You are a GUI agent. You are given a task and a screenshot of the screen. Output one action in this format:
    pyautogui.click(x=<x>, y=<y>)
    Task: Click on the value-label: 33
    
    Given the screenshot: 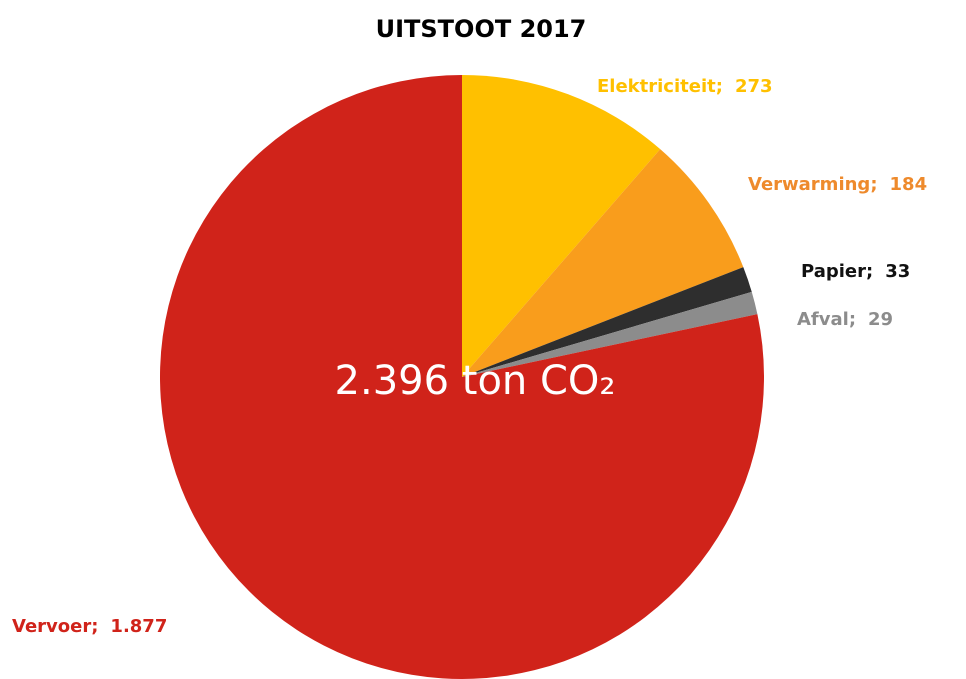 What is the action you would take?
    pyautogui.click(x=897, y=271)
    